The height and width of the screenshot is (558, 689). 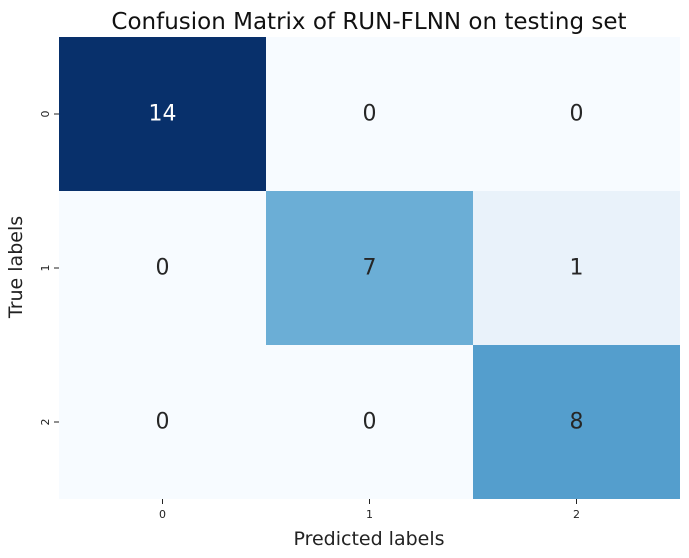 I want to click on heatmap-cell-r0-c2, so click(x=576, y=114).